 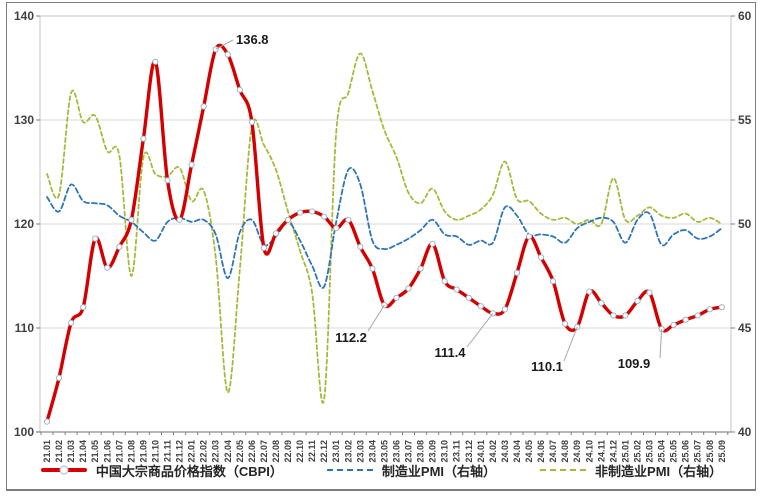 What do you see at coordinates (541, 451) in the screenshot?
I see `svg-text: 24.06` at bounding box center [541, 451].